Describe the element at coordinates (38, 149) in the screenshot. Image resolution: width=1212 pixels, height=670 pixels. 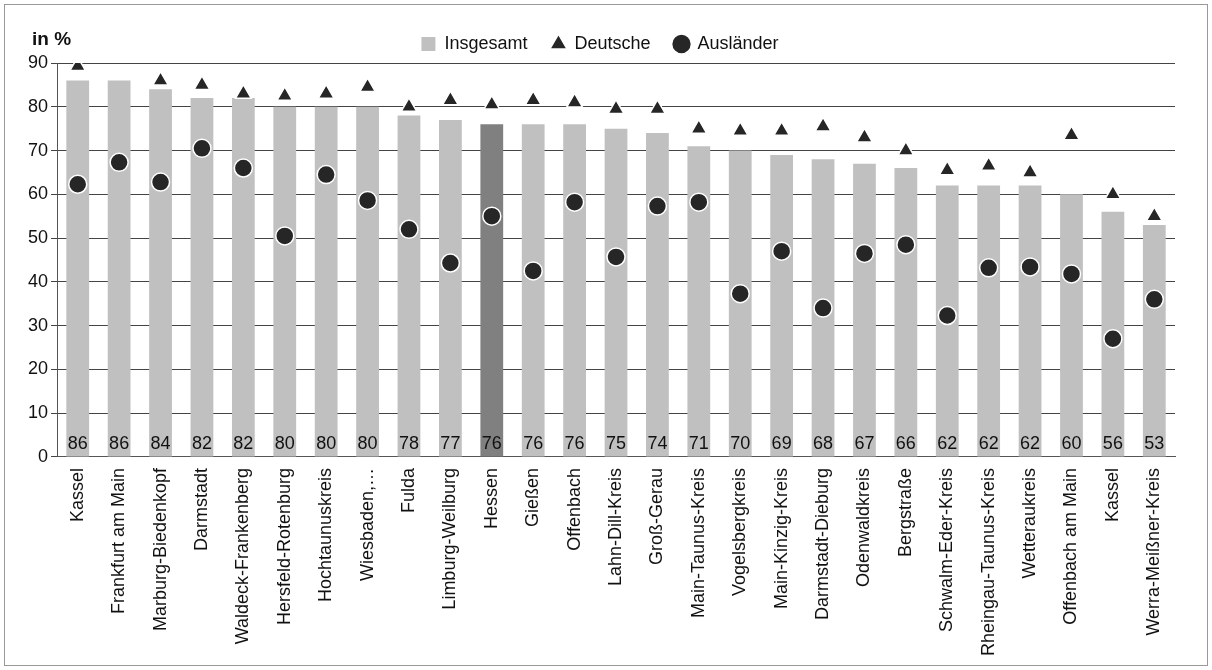
I see `y-tick-label: 70` at that location.